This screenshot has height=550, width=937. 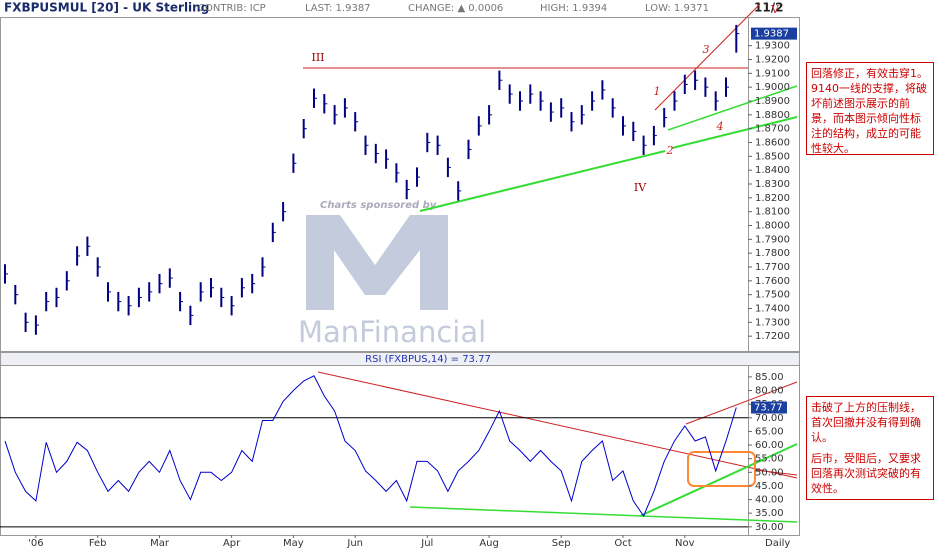 I want to click on wave-label: 4, so click(x=720, y=126).